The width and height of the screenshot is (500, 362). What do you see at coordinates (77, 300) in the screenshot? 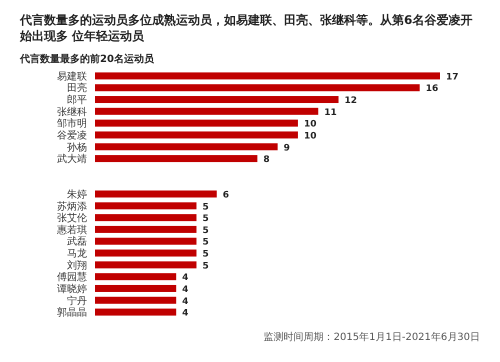
I see `y-tick-label: 宁丹` at bounding box center [77, 300].